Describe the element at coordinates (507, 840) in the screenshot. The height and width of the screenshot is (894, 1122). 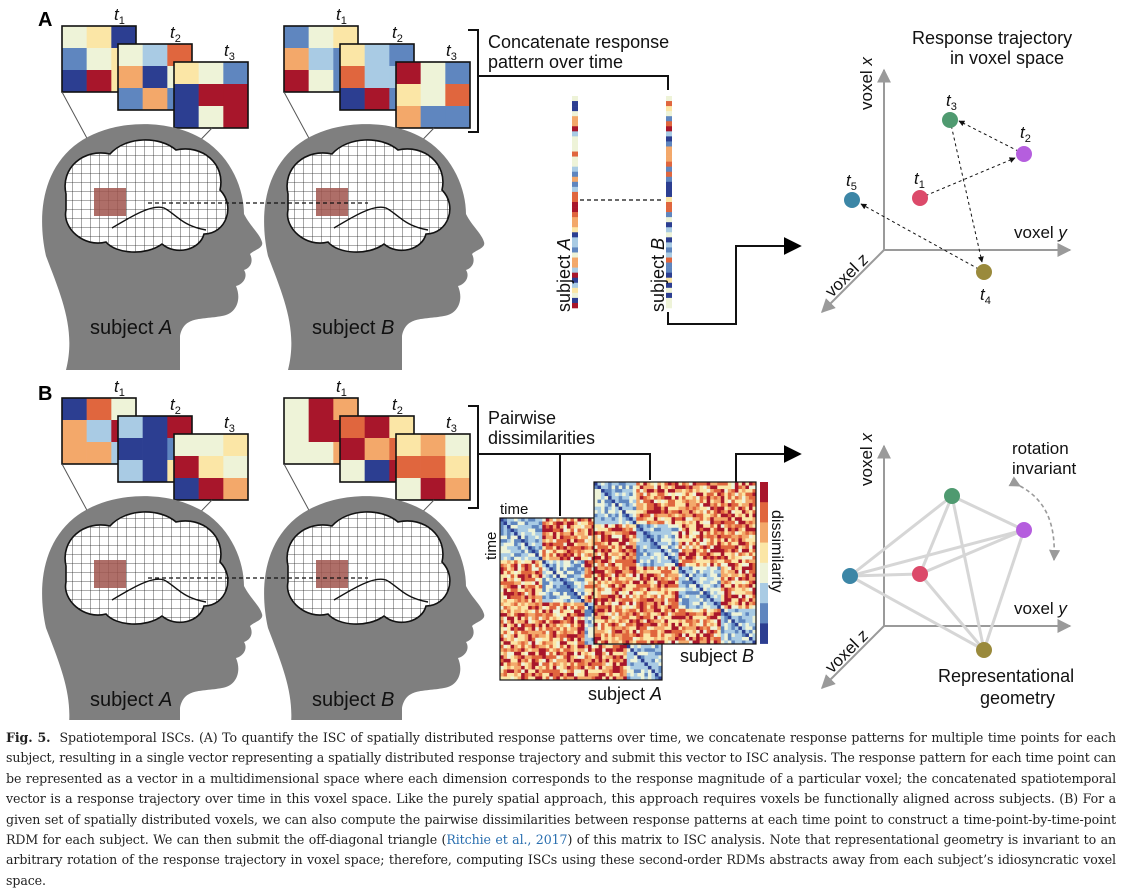
I see `caption-citation-link: Ritchie et al., 2017` at that location.